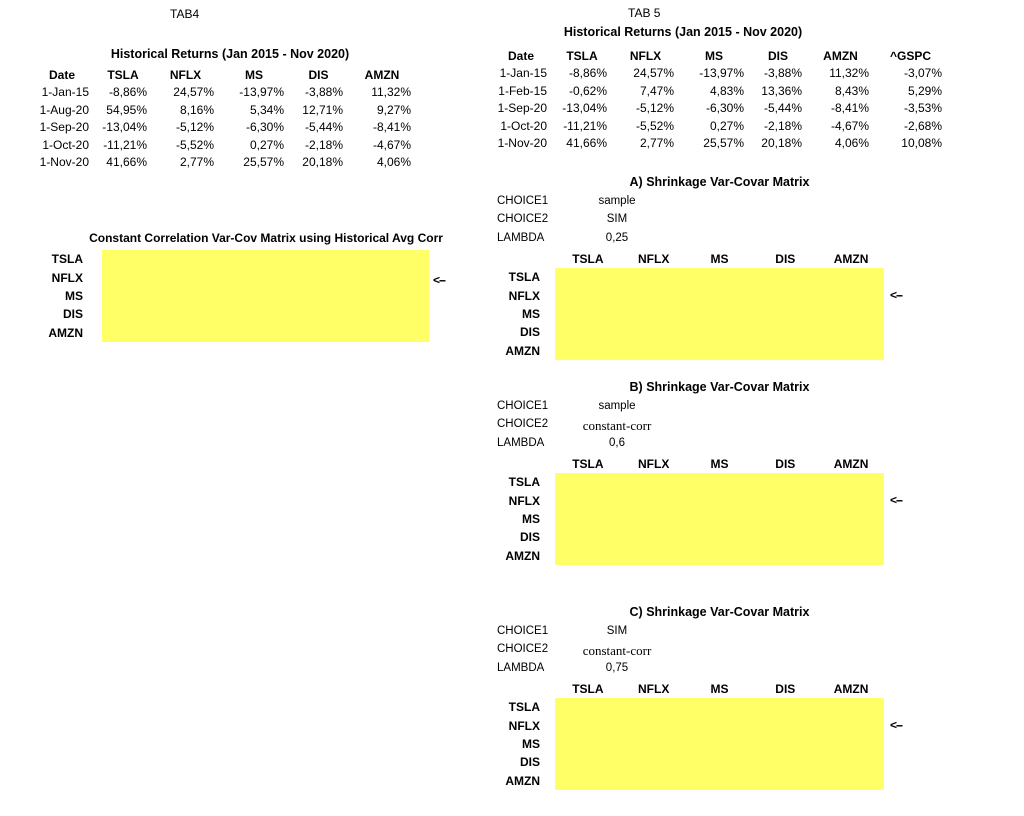  What do you see at coordinates (61, 74) in the screenshot?
I see `column-header: Date` at bounding box center [61, 74].